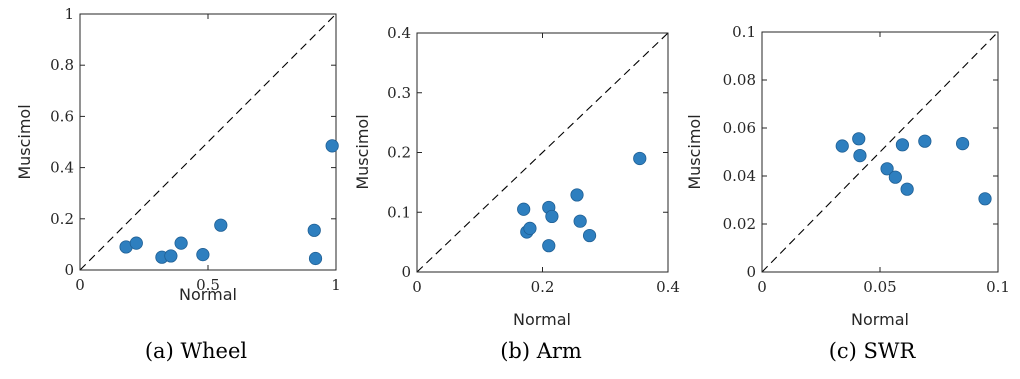 The width and height of the screenshot is (1020, 379). I want to click on x-tick-label: 0.5, so click(208, 285).